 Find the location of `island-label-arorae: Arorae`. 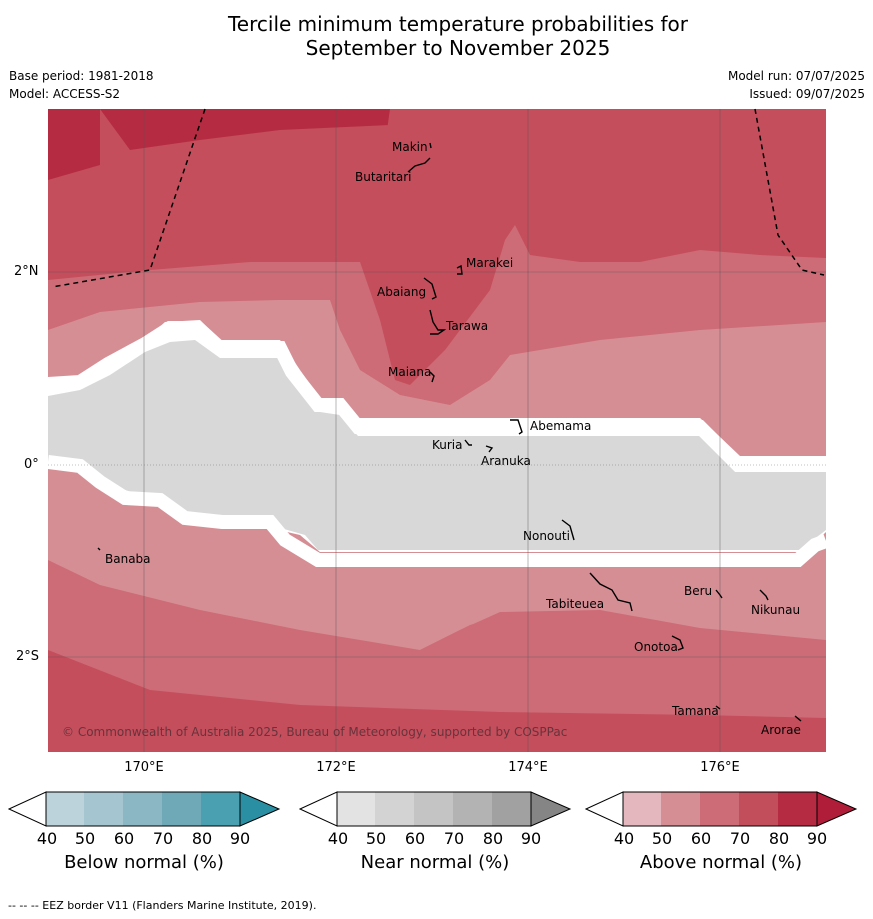

island-label-arorae: Arorae is located at coordinates (781, 730).